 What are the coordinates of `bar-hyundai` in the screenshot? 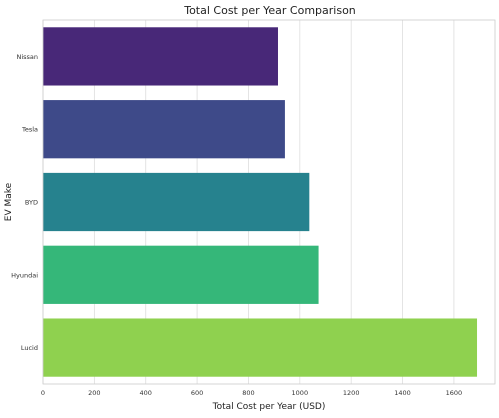 It's located at (181, 274).